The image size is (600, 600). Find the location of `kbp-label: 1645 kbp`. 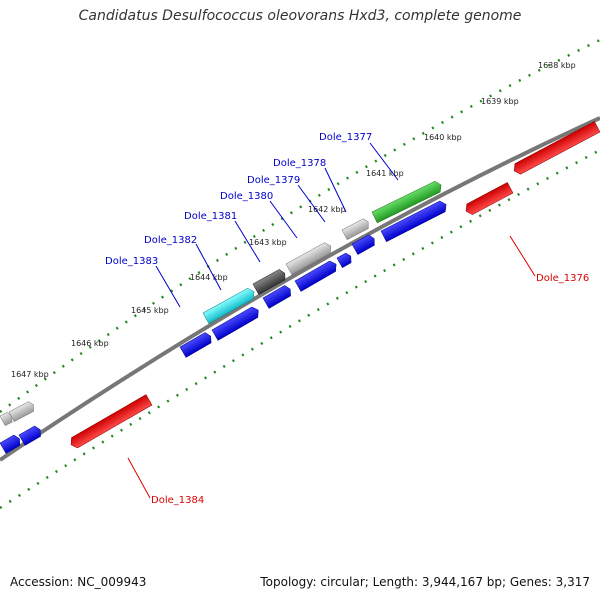

kbp-label: 1645 kbp is located at coordinates (150, 310).